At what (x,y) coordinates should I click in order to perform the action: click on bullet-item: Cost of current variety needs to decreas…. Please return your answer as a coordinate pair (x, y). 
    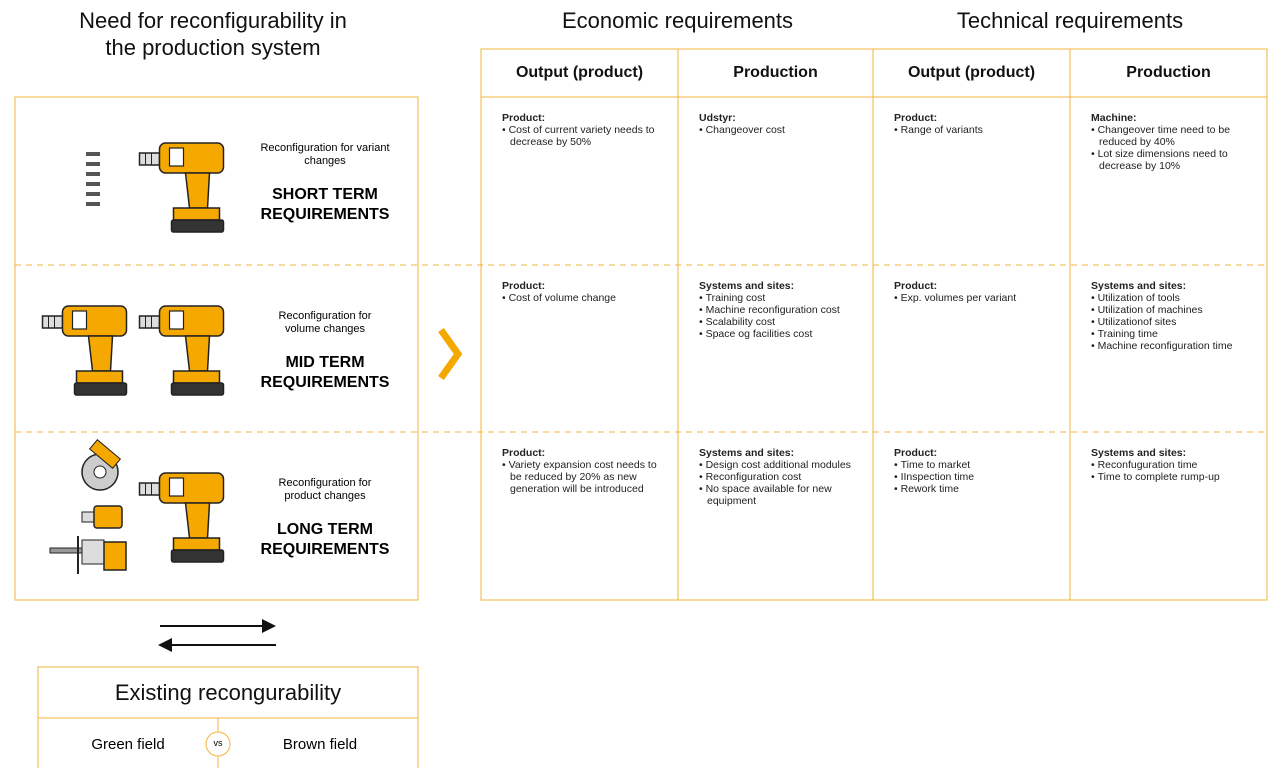
    Looking at the image, I should click on (583, 136).